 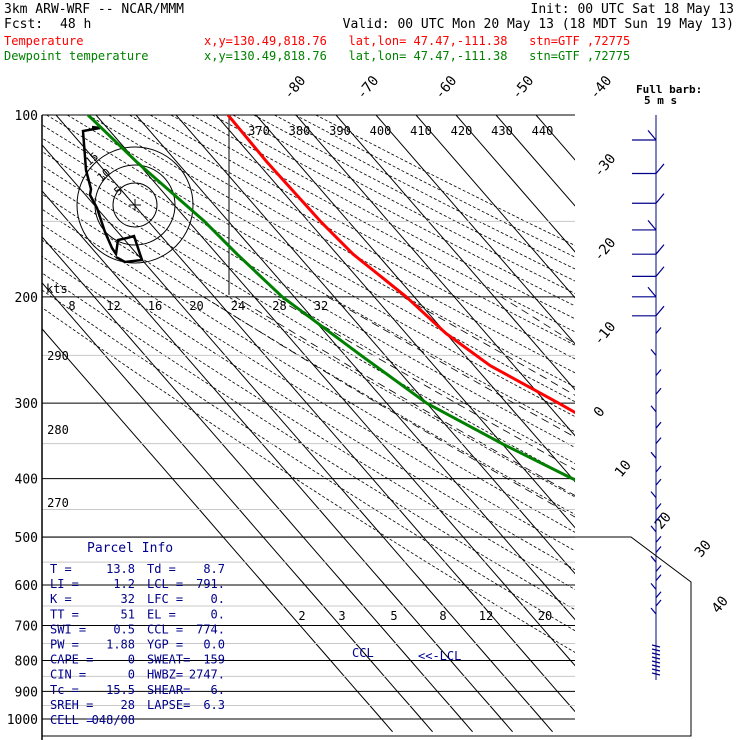 I want to click on theta-tick-label: 410, so click(x=421, y=131).